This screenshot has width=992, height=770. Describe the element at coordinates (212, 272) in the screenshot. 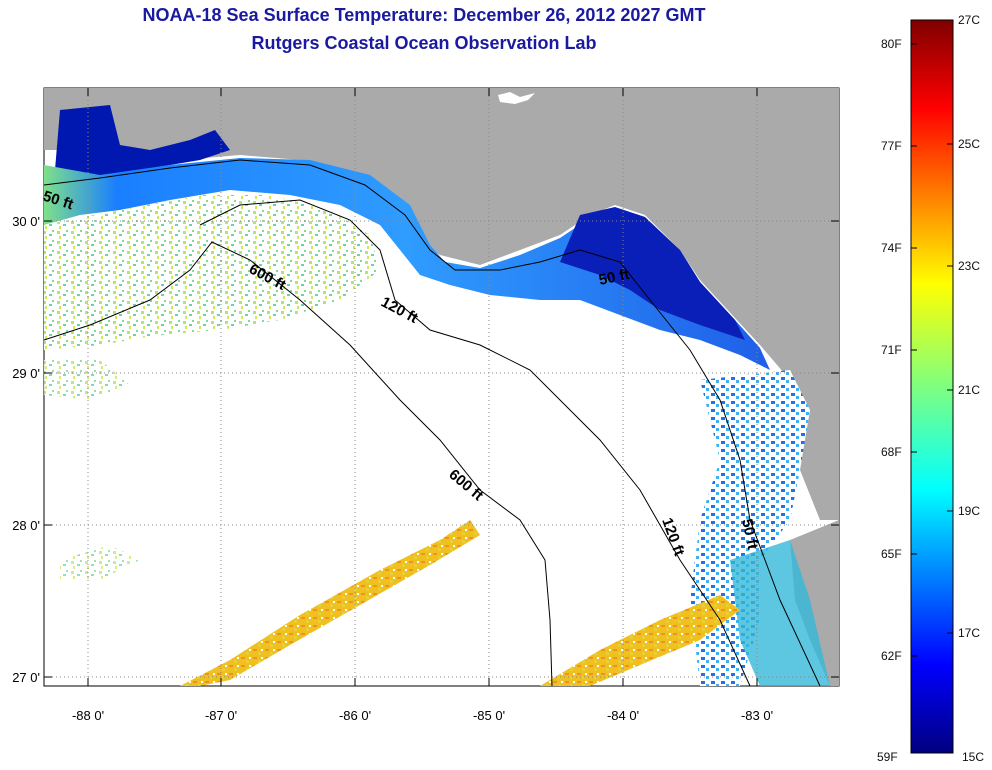

I see `shelf-speckle` at that location.